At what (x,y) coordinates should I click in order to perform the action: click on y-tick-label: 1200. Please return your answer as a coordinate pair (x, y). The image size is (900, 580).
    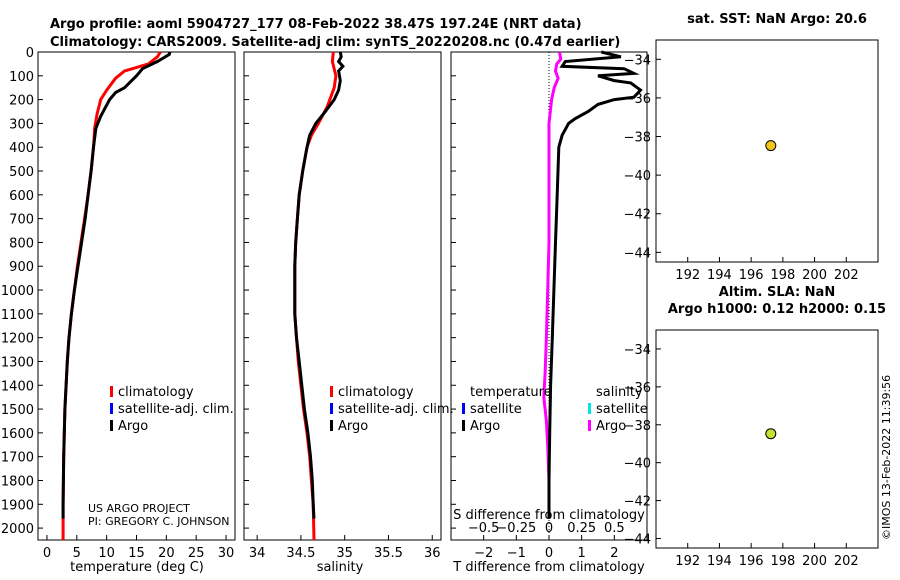
    Looking at the image, I should click on (17, 339).